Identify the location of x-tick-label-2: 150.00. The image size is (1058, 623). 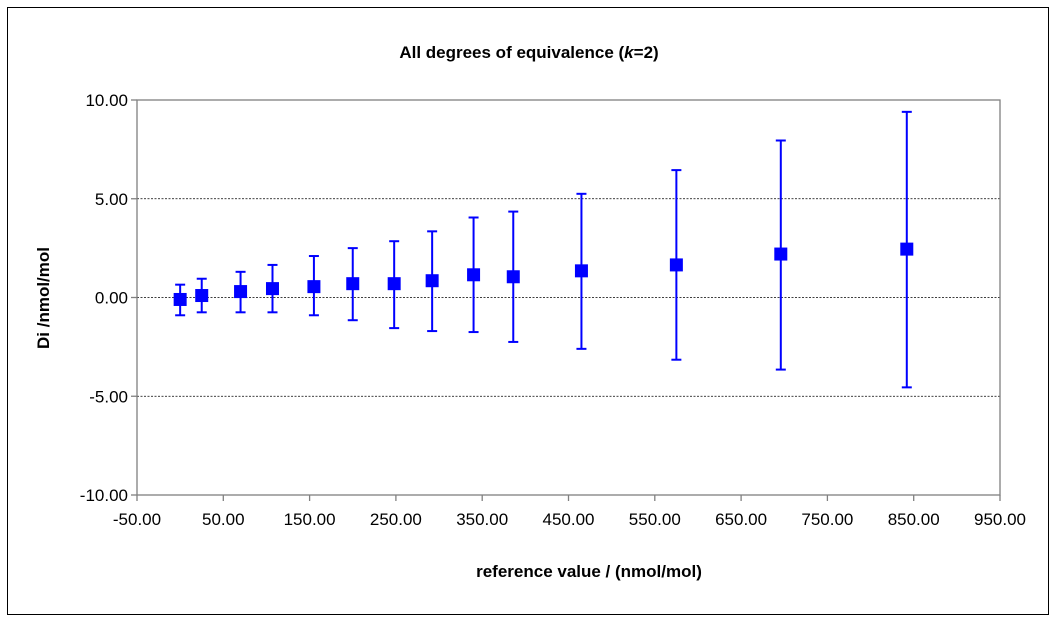
(310, 519).